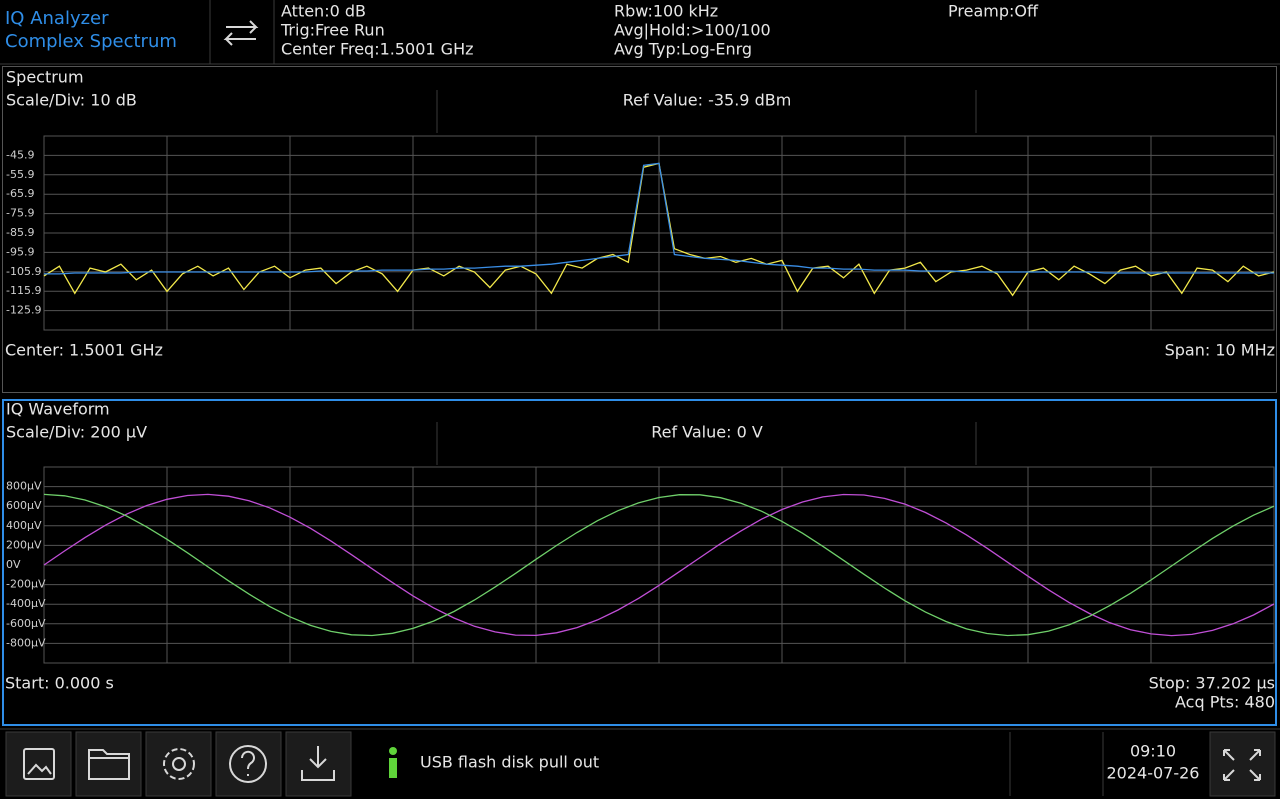 This screenshot has height=799, width=1280. I want to click on fullscreen-button, so click(1242, 764).